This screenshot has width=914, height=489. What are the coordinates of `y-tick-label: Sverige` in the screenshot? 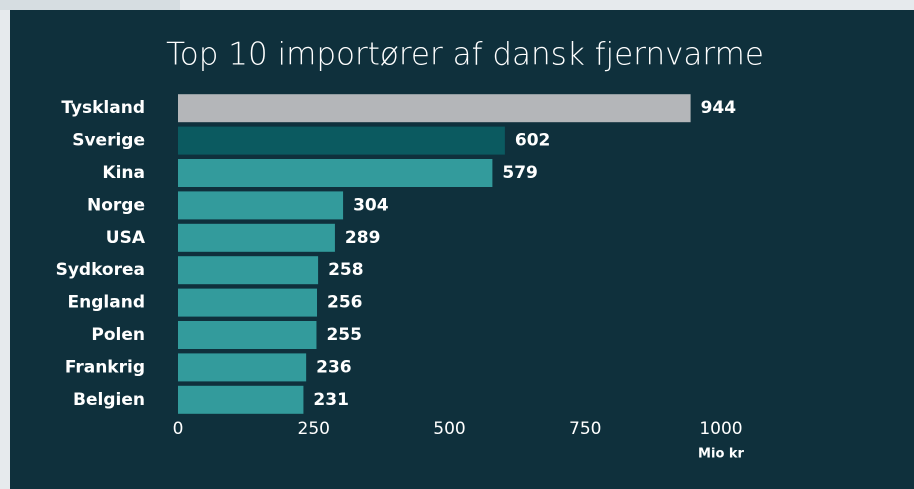 It's located at (108, 141).